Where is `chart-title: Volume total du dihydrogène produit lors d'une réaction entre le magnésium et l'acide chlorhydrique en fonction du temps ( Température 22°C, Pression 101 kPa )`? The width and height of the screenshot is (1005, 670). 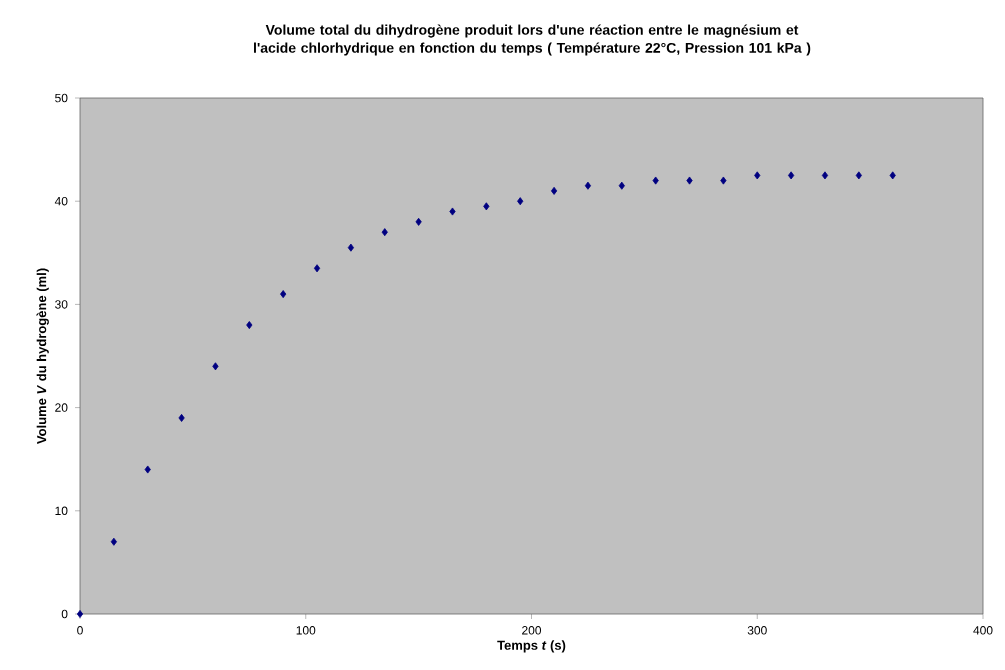
chart-title: Volume total du dihydrogène produit lors d'une réaction entre le magnésium et l'acide chlorhydrique en fonction du temps ( Température 22°C, Pression 101 kPa ) is located at coordinates (532, 40).